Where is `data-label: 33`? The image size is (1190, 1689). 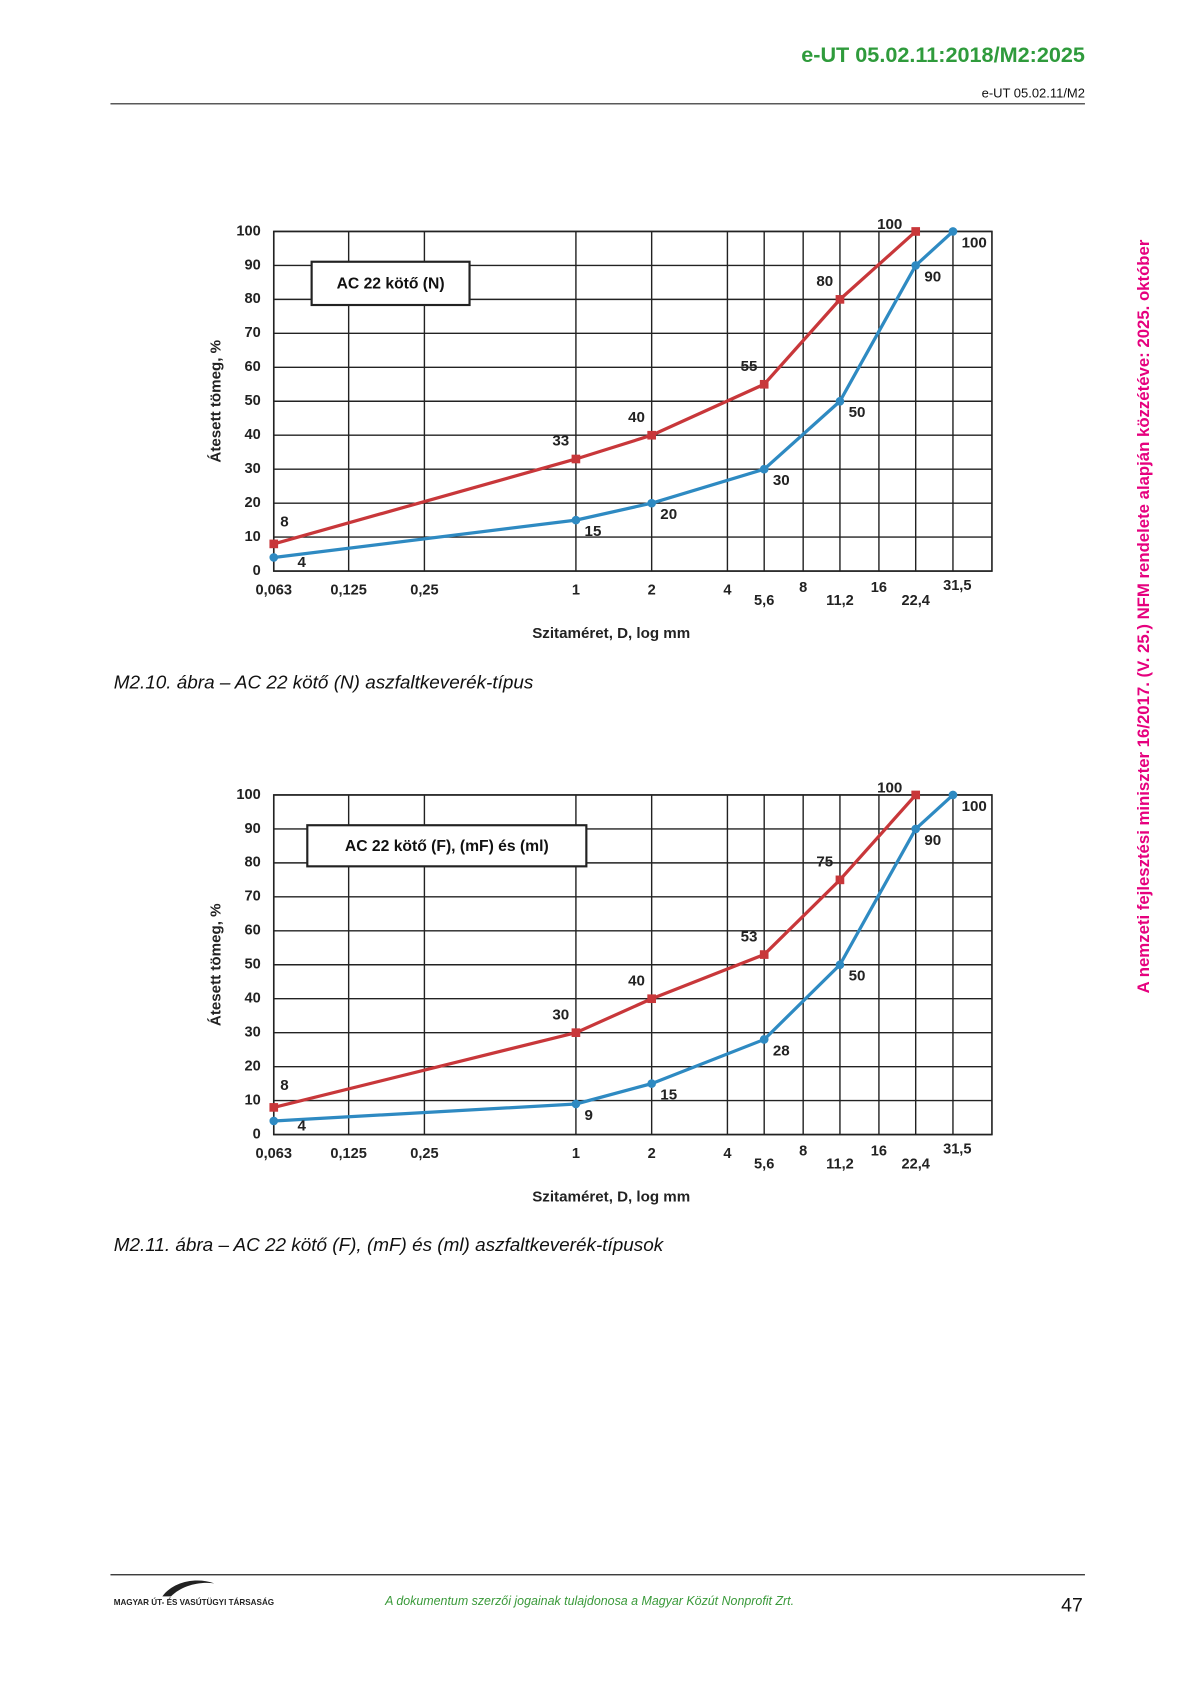
data-label: 33 is located at coordinates (560, 441).